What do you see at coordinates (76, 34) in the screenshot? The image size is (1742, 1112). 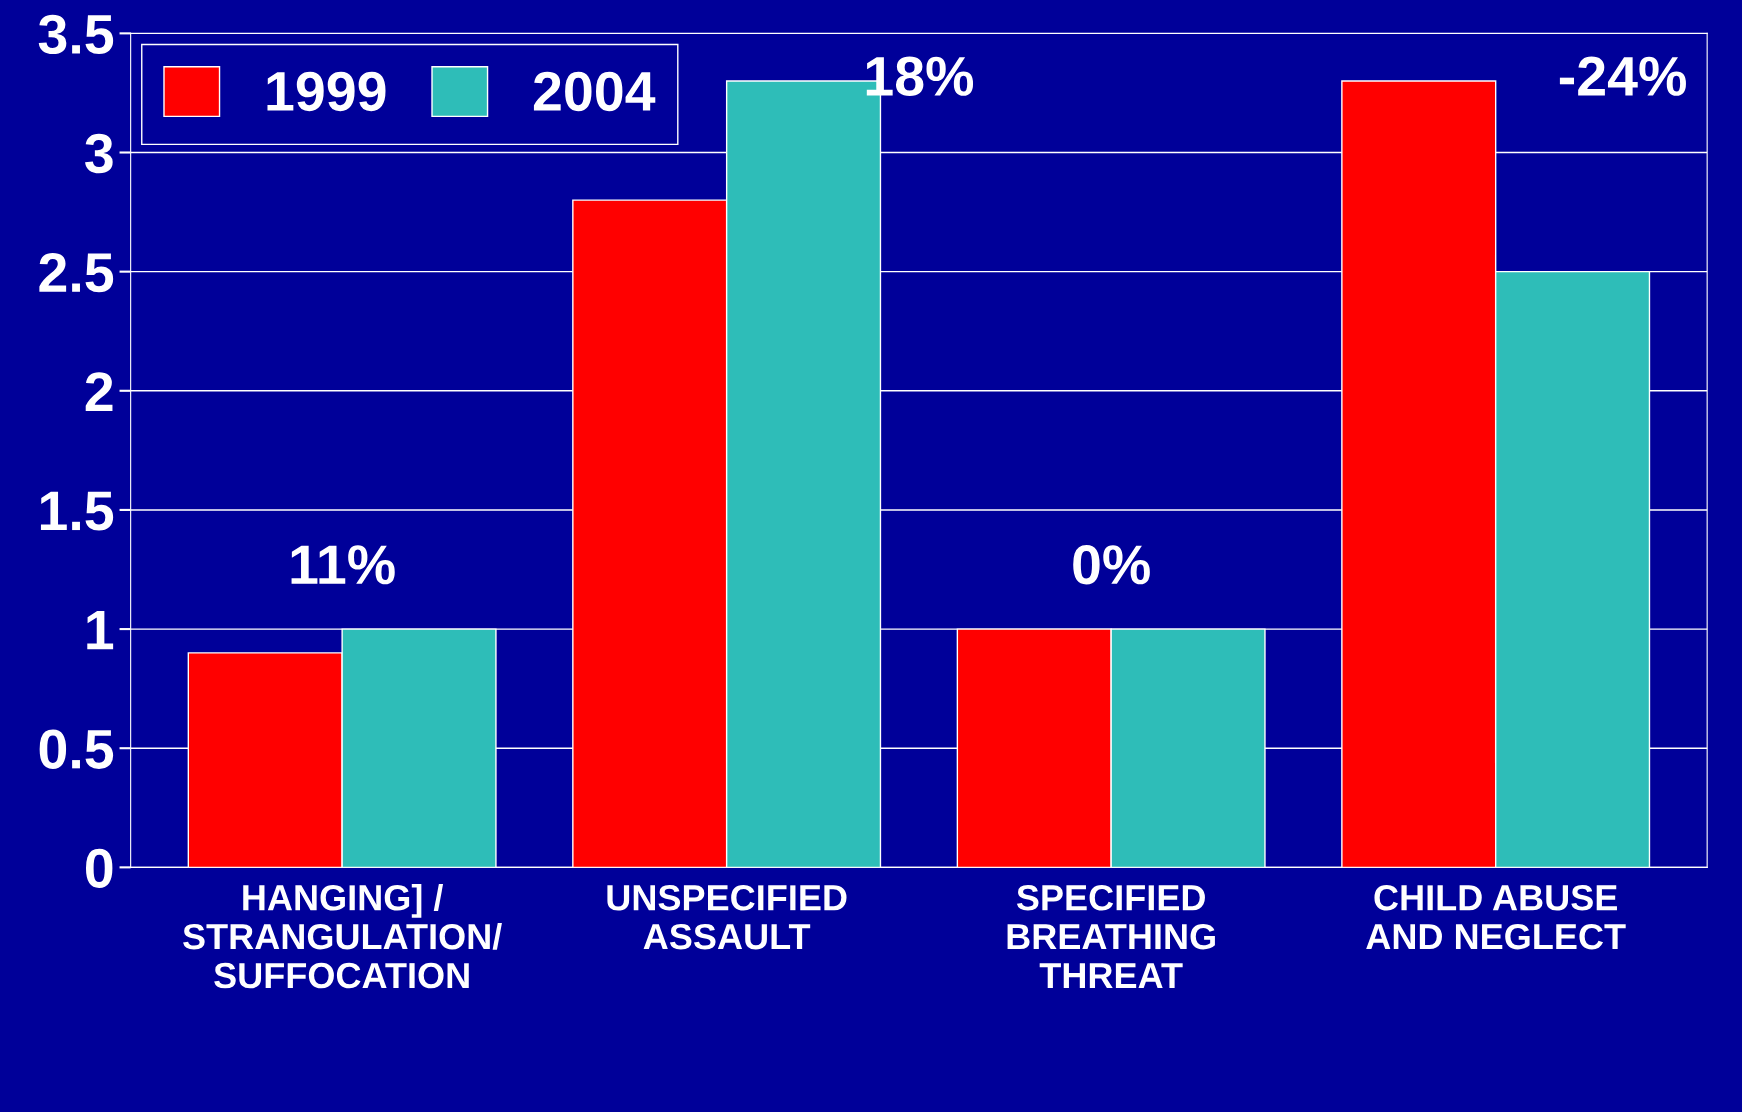 I see `y-tick-label: 3.5` at bounding box center [76, 34].